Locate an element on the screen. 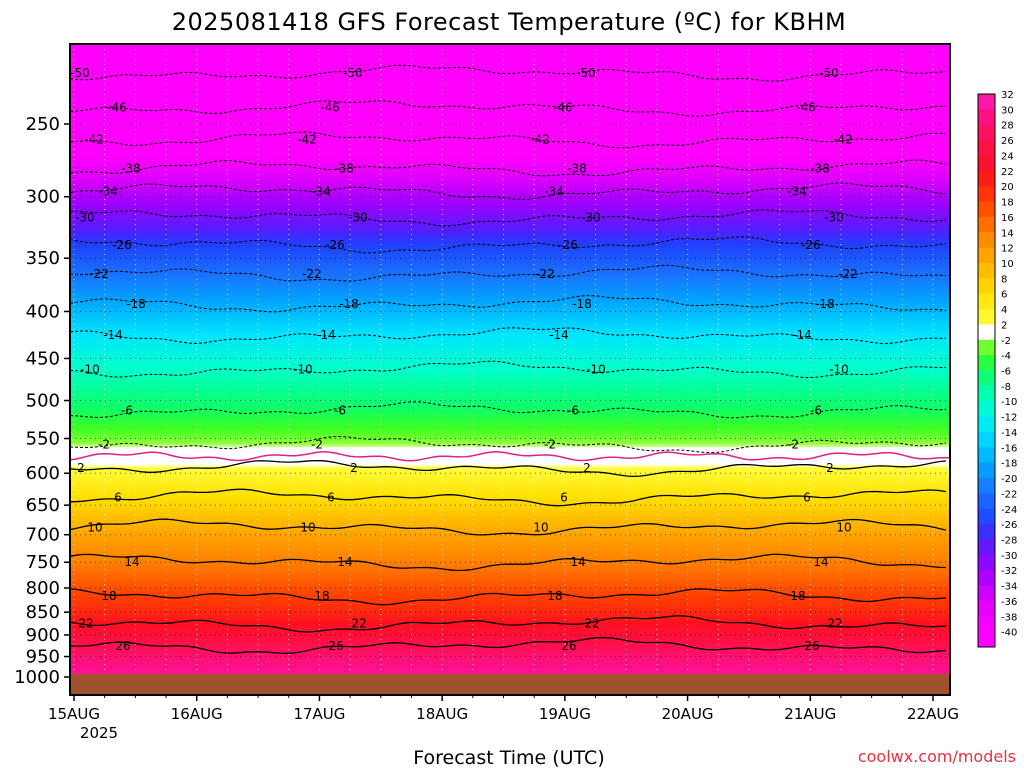  contour-label: -30 is located at coordinates (85, 218).